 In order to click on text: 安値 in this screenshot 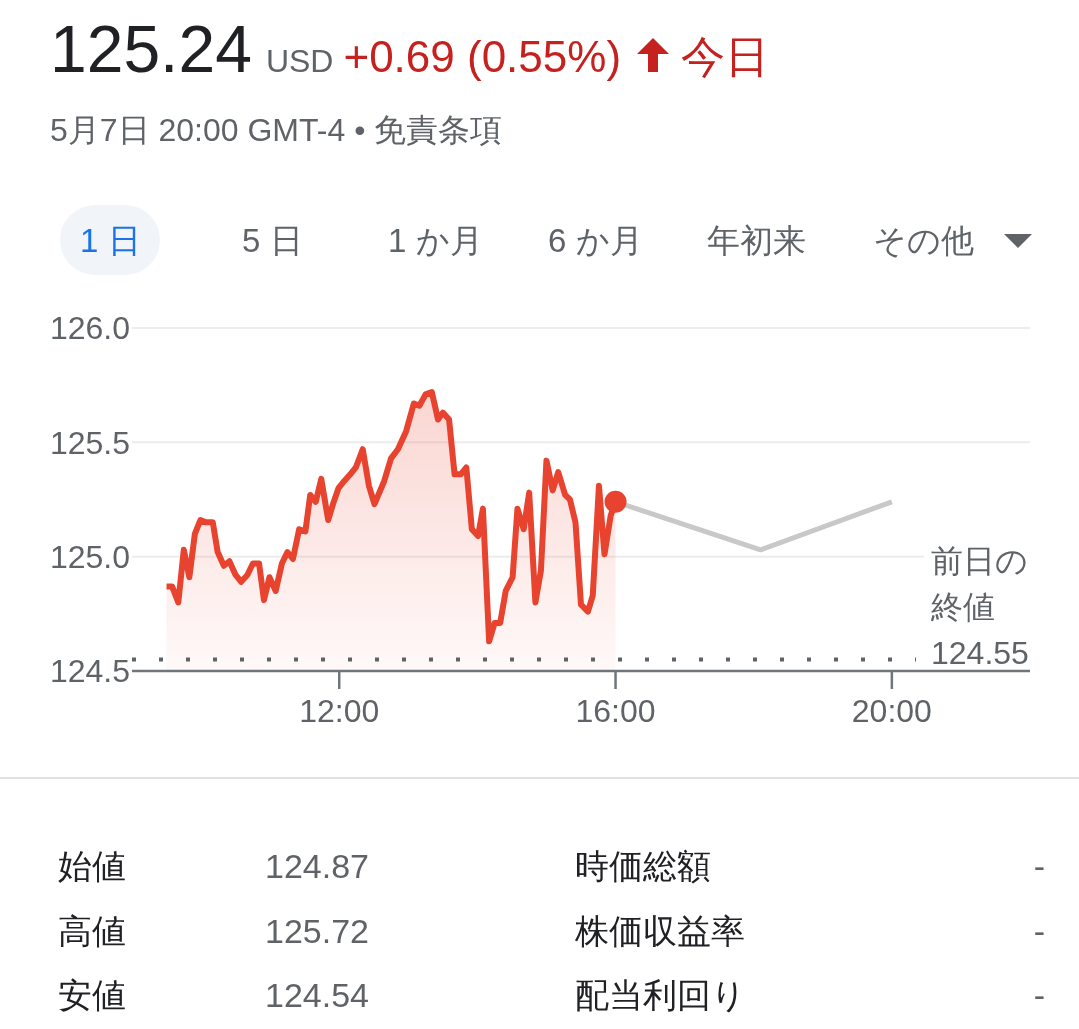, I will do `click(92, 995)`.